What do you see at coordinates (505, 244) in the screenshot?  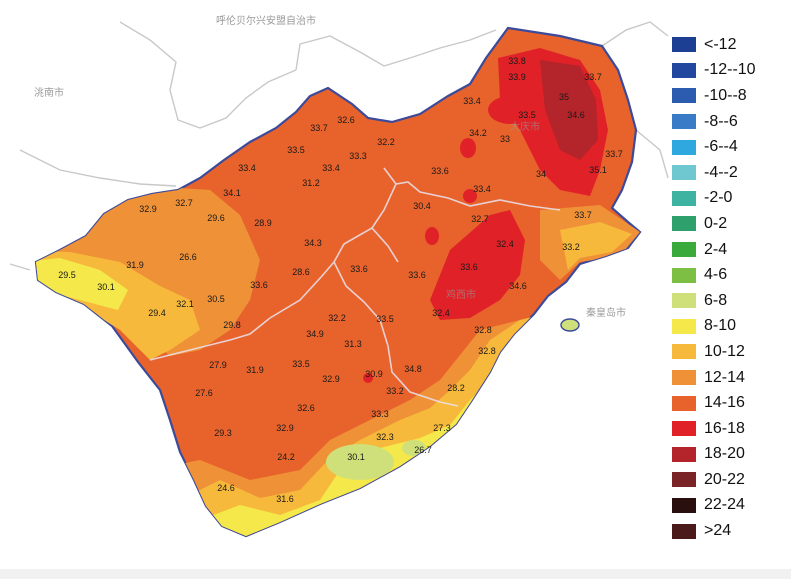 I see `station-value-label: 32.4` at bounding box center [505, 244].